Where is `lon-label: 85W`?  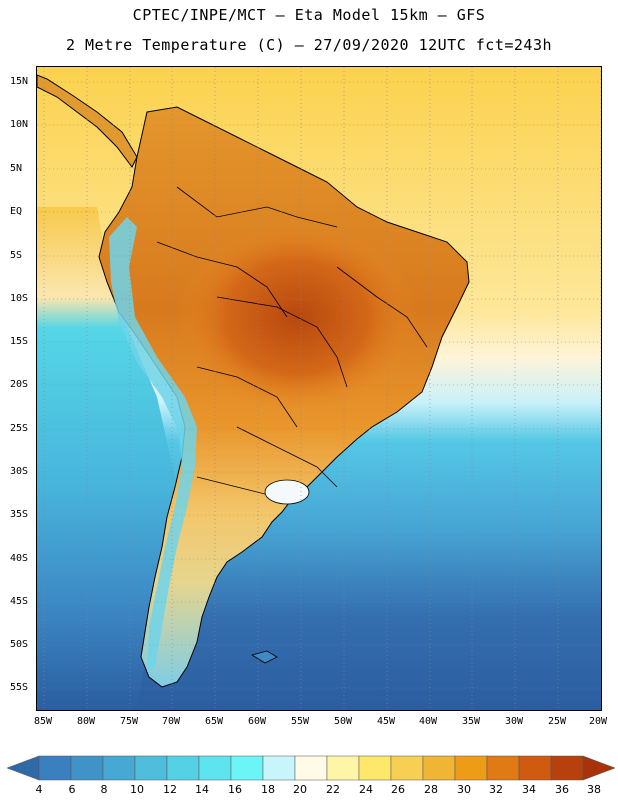
lon-label: 85W is located at coordinates (43, 721).